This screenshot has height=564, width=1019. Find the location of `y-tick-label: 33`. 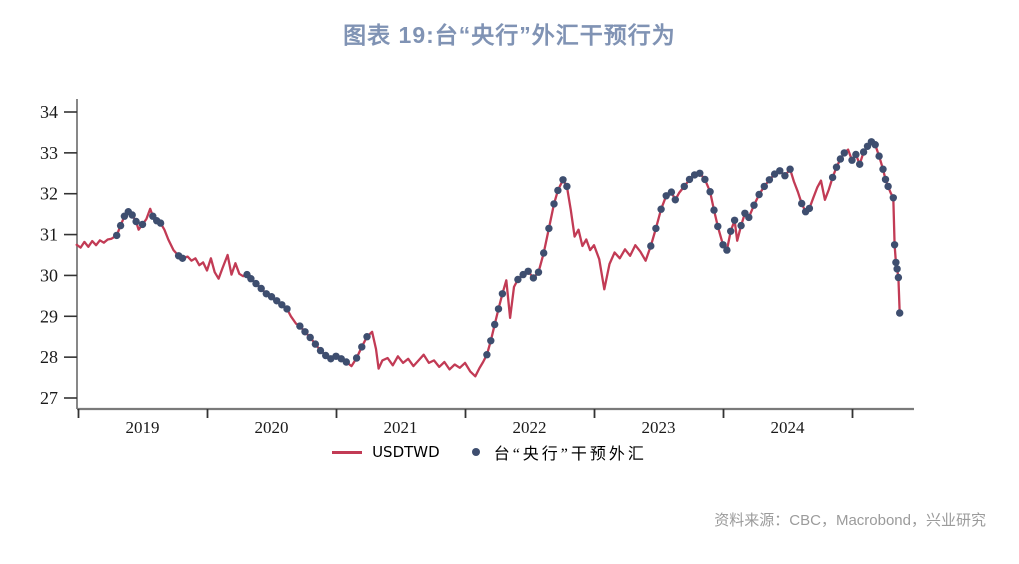

y-tick-label: 33 is located at coordinates (49, 153).